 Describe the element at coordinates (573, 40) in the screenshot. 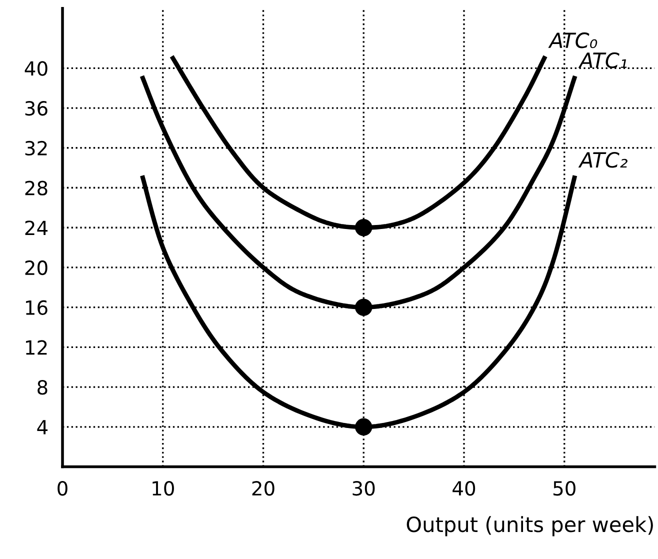

I see `series-label: ATC₀` at that location.